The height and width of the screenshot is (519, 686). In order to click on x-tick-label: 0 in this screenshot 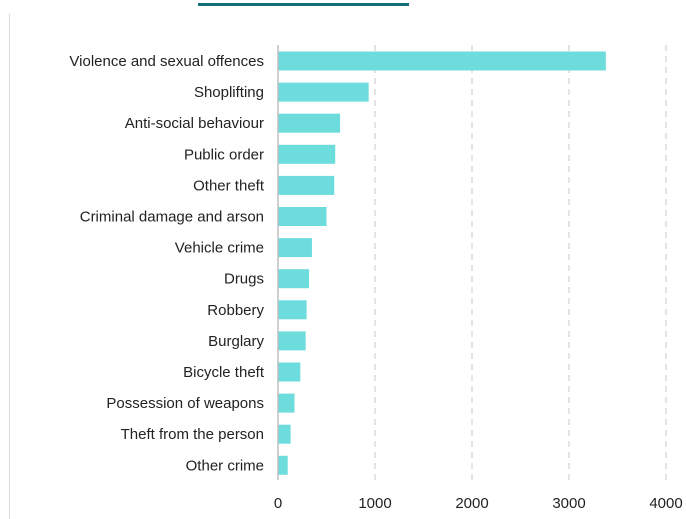, I will do `click(278, 503)`.